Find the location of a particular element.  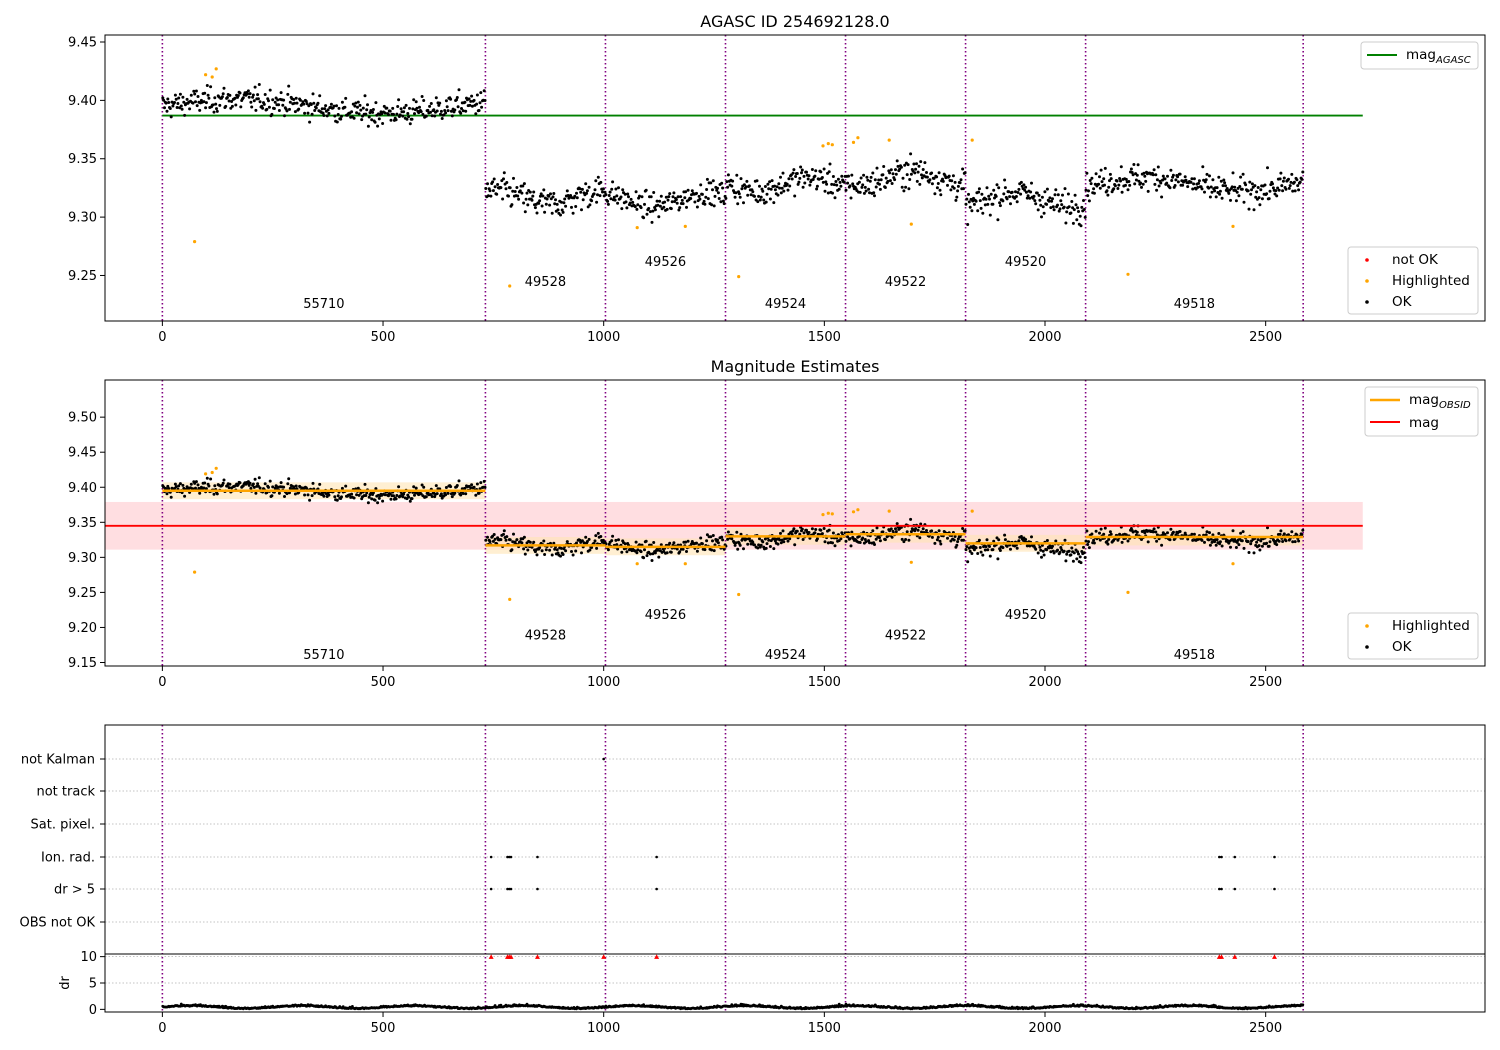

panel-top-legend-upper: magAGASC is located at coordinates (1419, 55).